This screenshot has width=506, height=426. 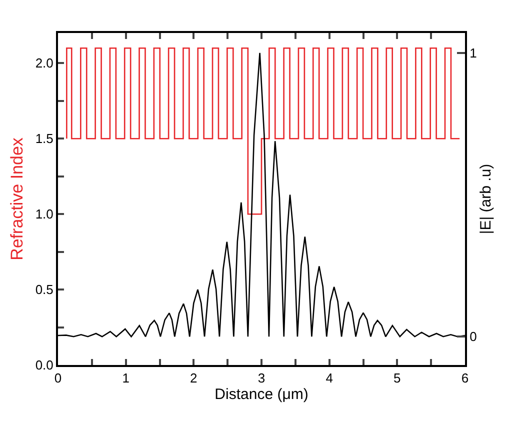 I want to click on x-tick-label: 1, so click(x=126, y=378).